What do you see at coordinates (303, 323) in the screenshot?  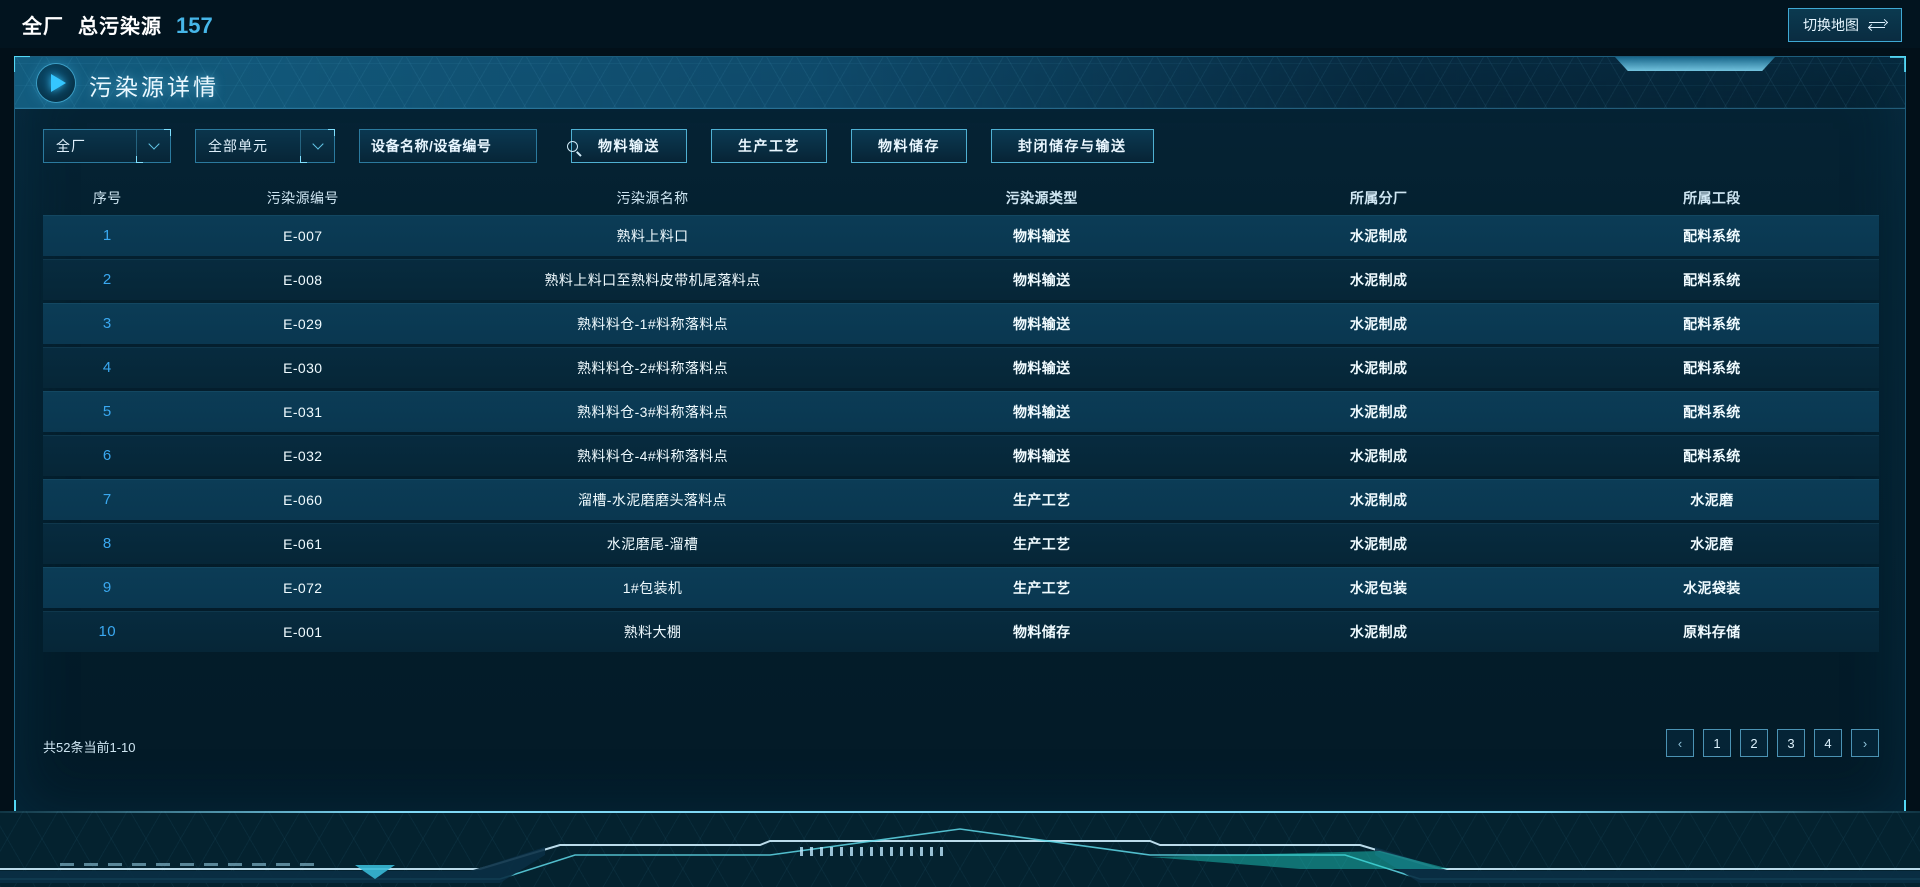 I see `cell-code: E-029` at bounding box center [303, 323].